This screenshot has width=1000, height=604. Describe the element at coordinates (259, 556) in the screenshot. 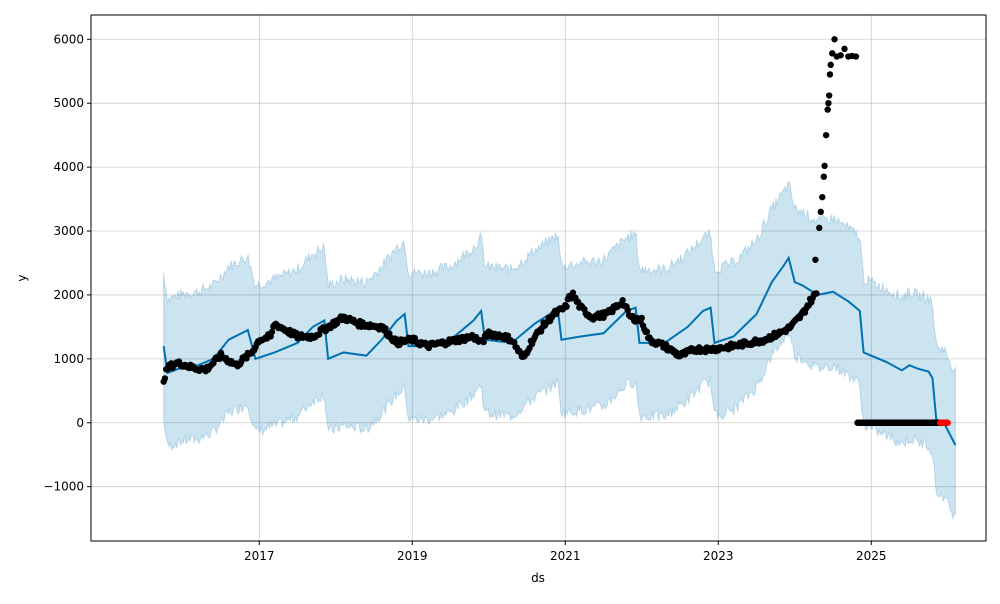

I see `x-tick-label: 2017` at that location.